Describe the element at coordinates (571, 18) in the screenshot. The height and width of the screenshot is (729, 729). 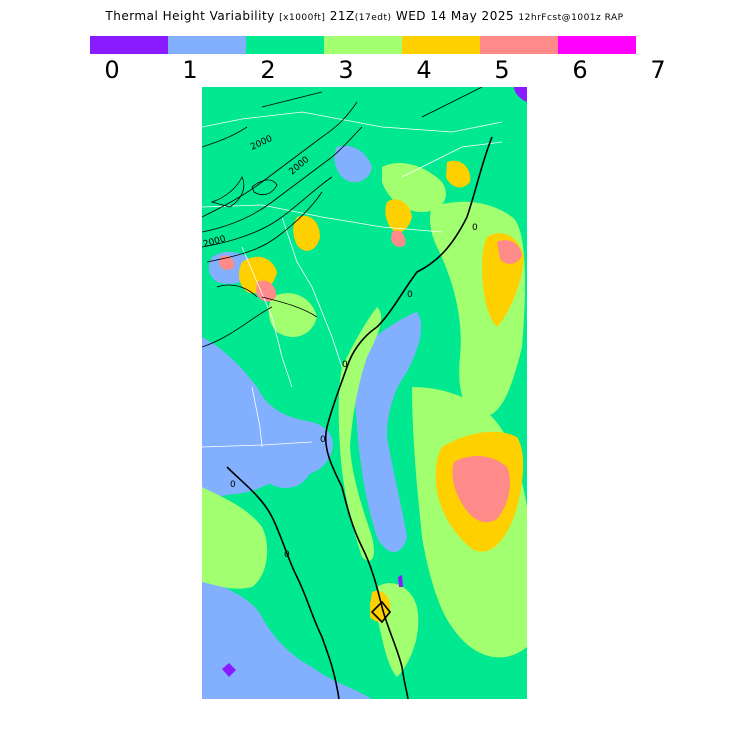
I see `title-forecast: 12hrFcst@1001z RAP` at that location.